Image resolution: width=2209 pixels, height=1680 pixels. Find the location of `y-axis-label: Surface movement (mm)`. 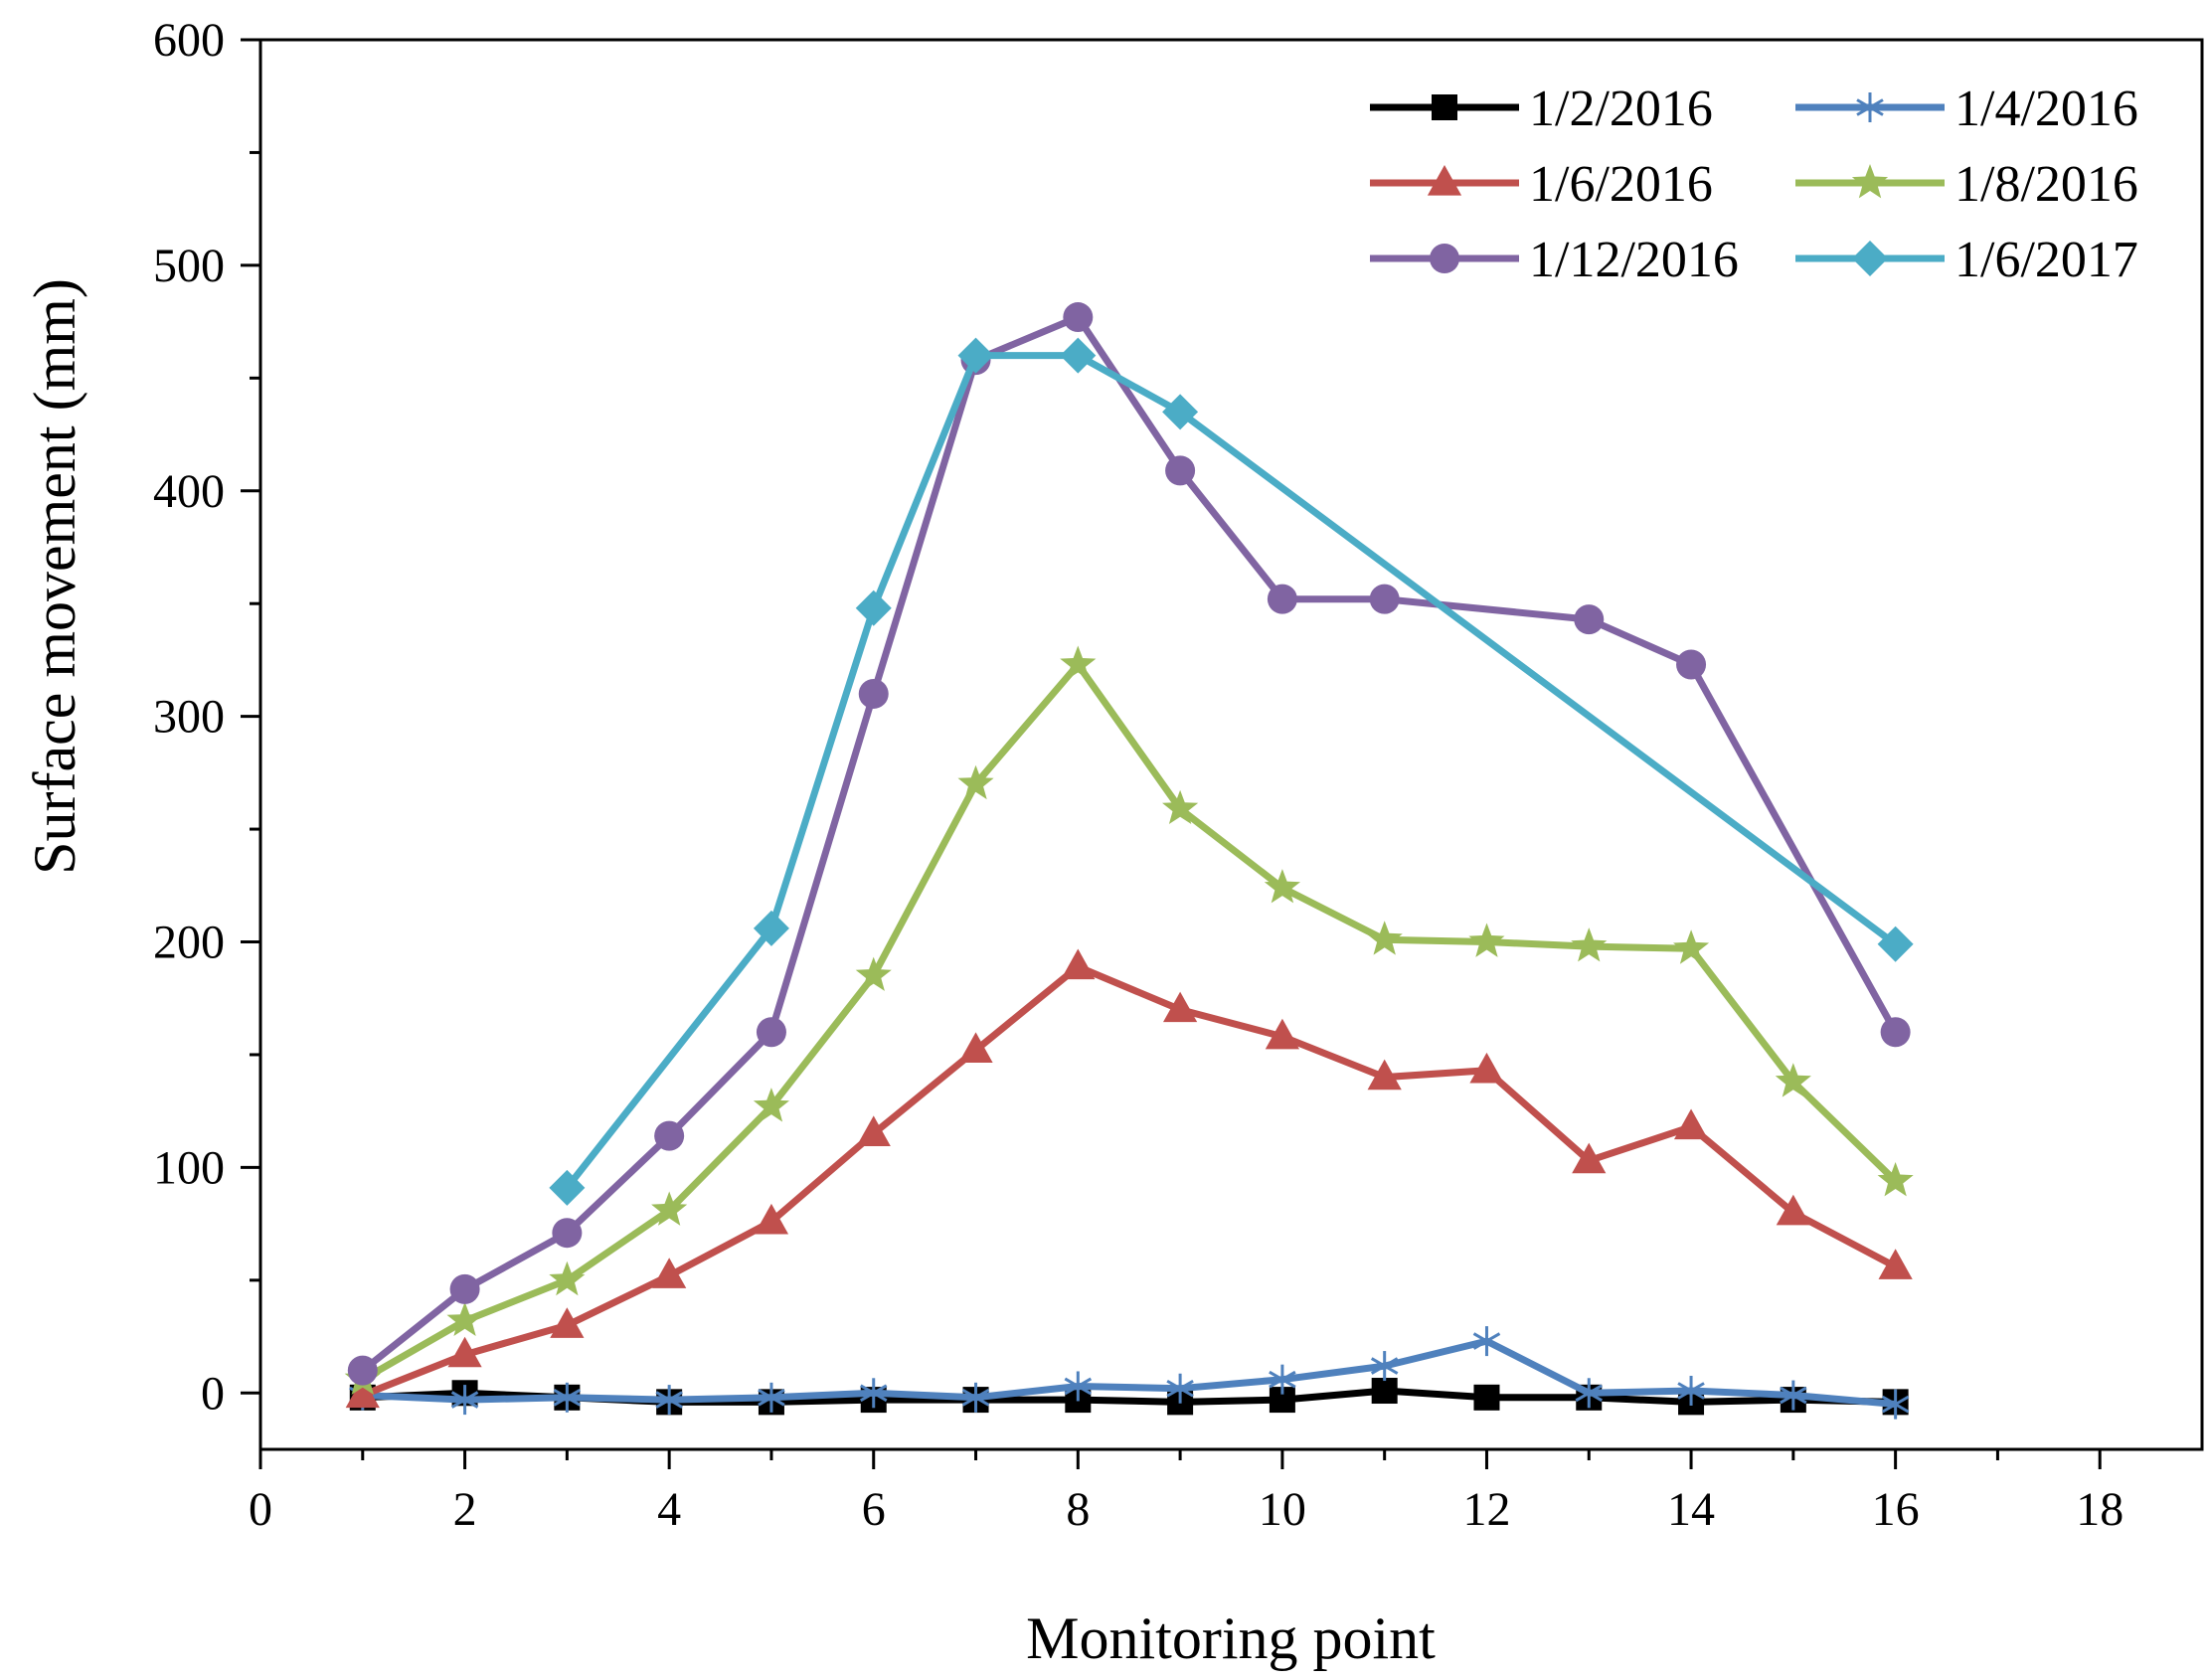

y-axis-label: Surface movement (mm) is located at coordinates (54, 576).